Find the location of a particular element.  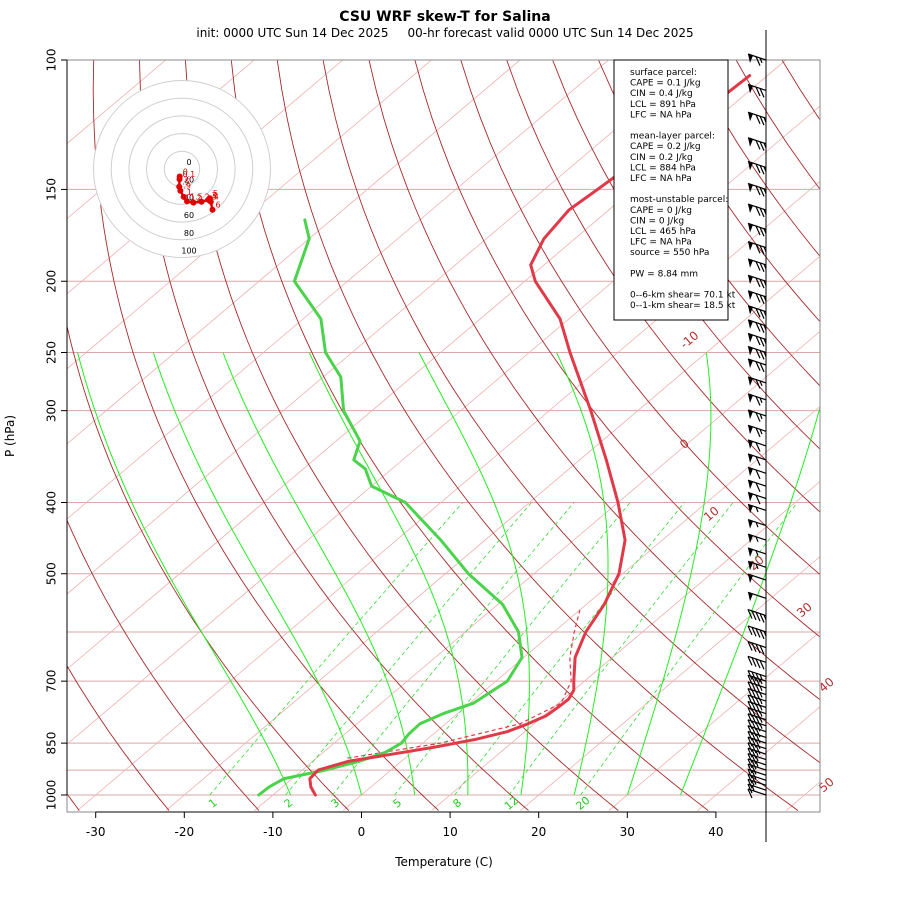

isotherm-label: 50 is located at coordinates (826, 785).